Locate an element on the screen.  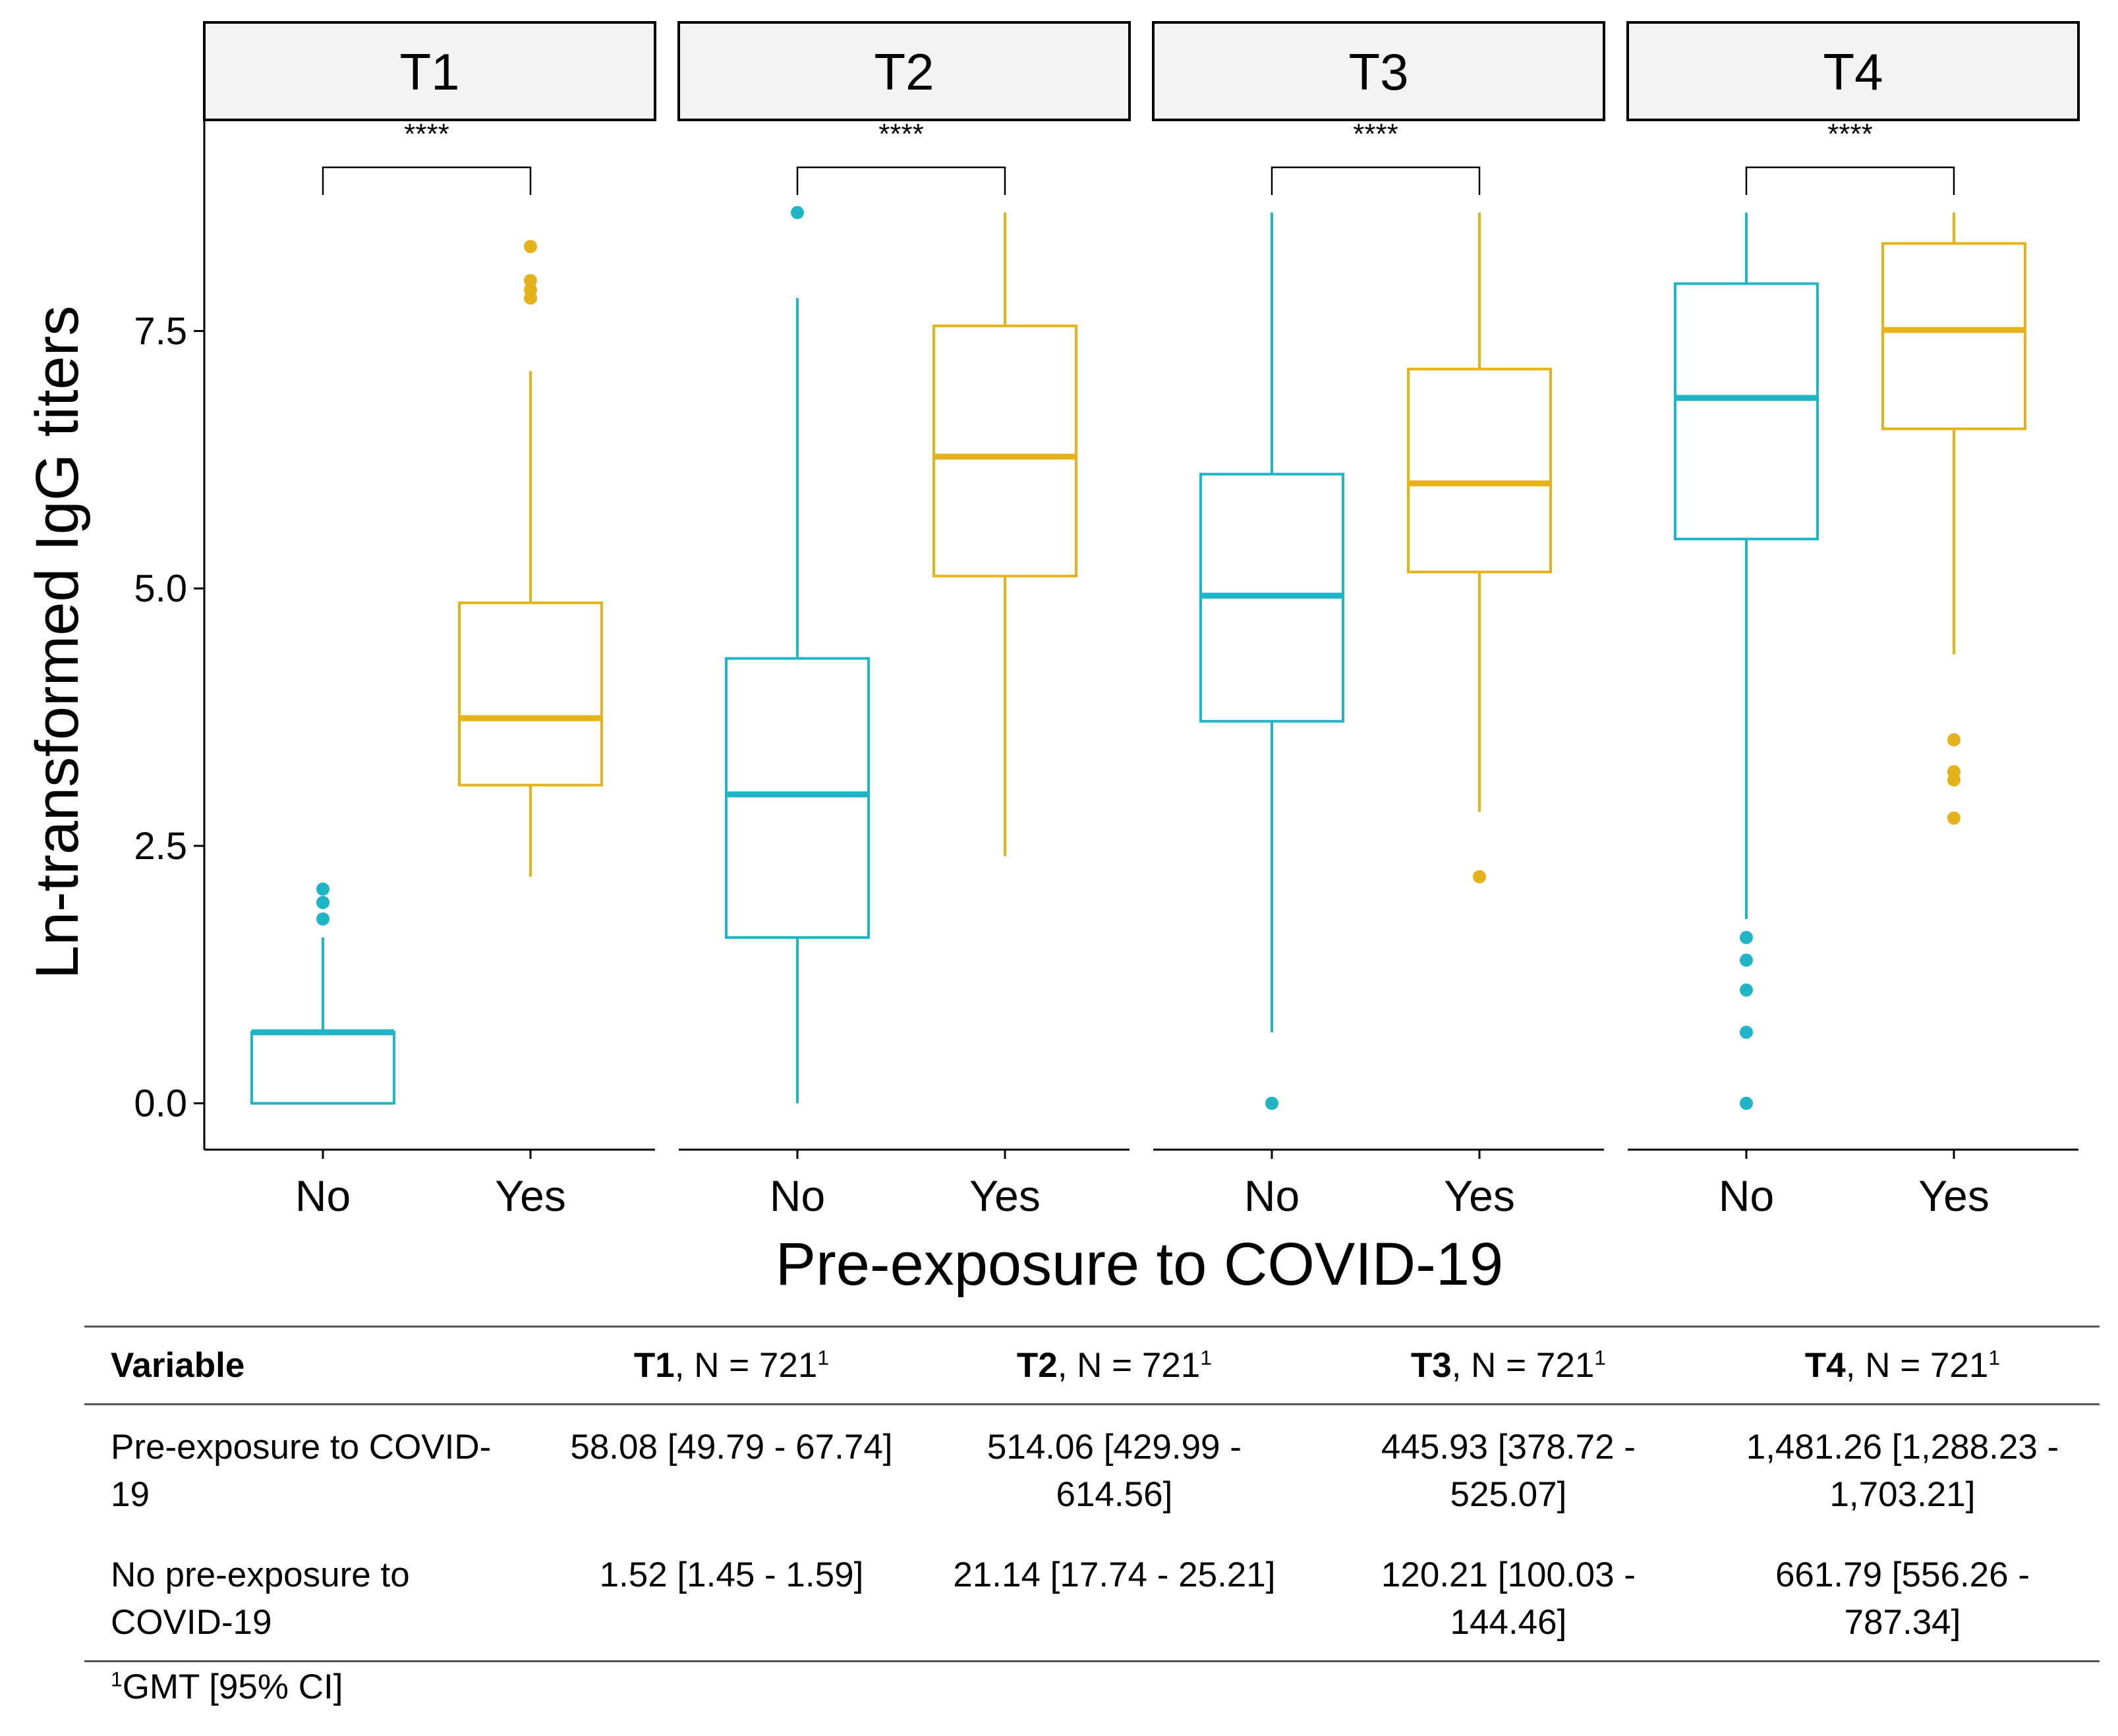
table-cell: 120.21 [100.03 - 144.46] is located at coordinates (1508, 1597).